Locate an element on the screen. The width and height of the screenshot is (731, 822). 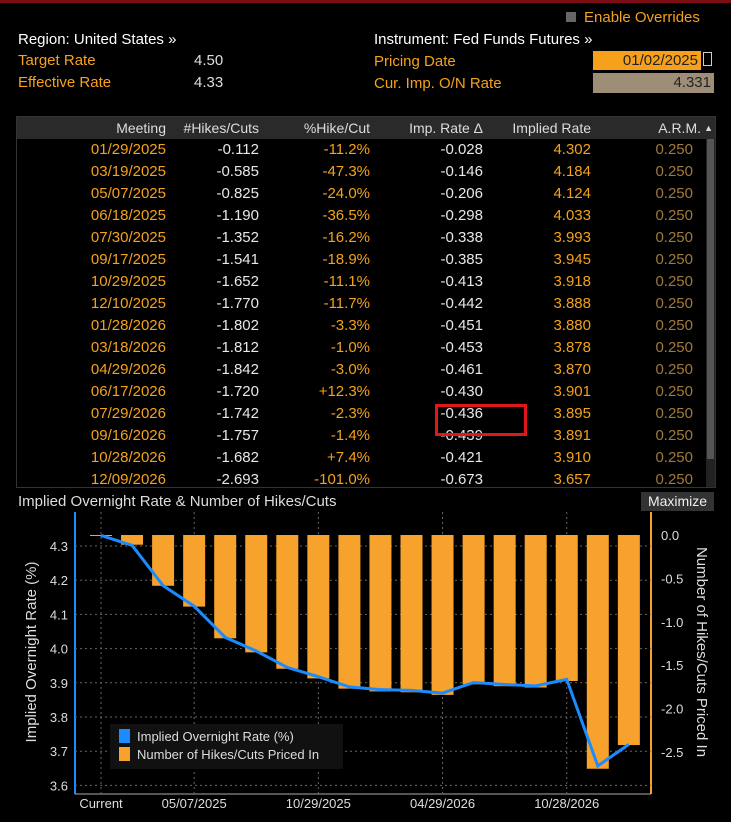
table-scrollbar is located at coordinates (710, 313).